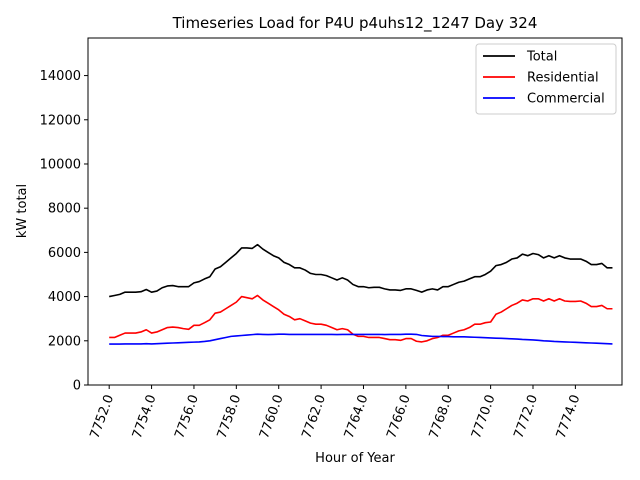  I want to click on legend-box, so click(546, 79).